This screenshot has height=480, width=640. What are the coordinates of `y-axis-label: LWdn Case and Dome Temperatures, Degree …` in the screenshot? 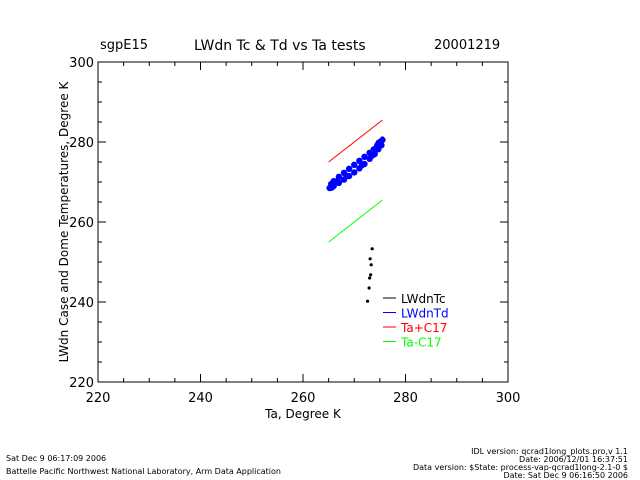 It's located at (64, 221).